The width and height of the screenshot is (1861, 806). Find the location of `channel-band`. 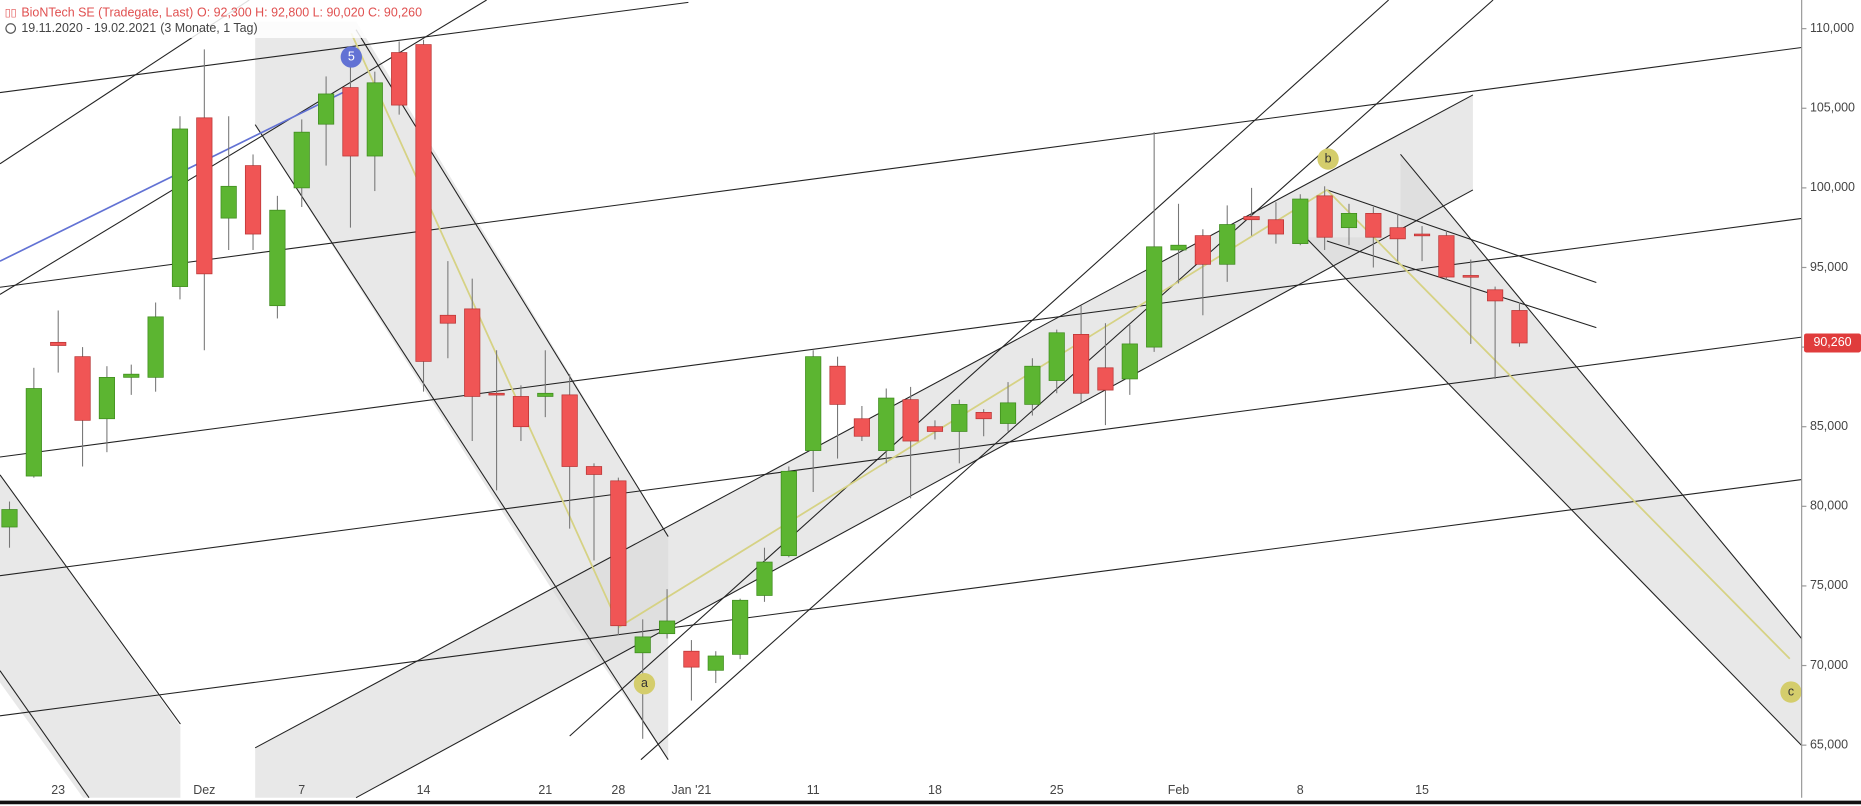

channel-band is located at coordinates (90, 636).